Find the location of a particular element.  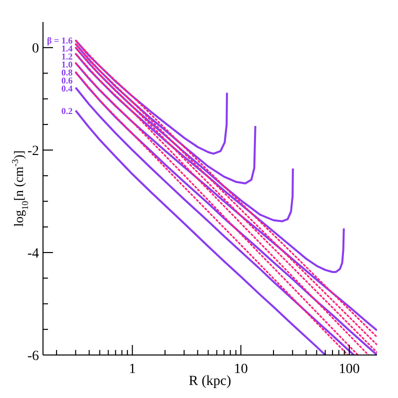

series-label: 0.2 is located at coordinates (67, 111).